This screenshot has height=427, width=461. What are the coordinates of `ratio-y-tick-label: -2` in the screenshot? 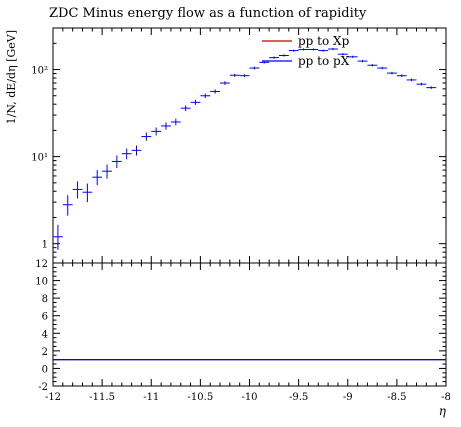 It's located at (43, 387).